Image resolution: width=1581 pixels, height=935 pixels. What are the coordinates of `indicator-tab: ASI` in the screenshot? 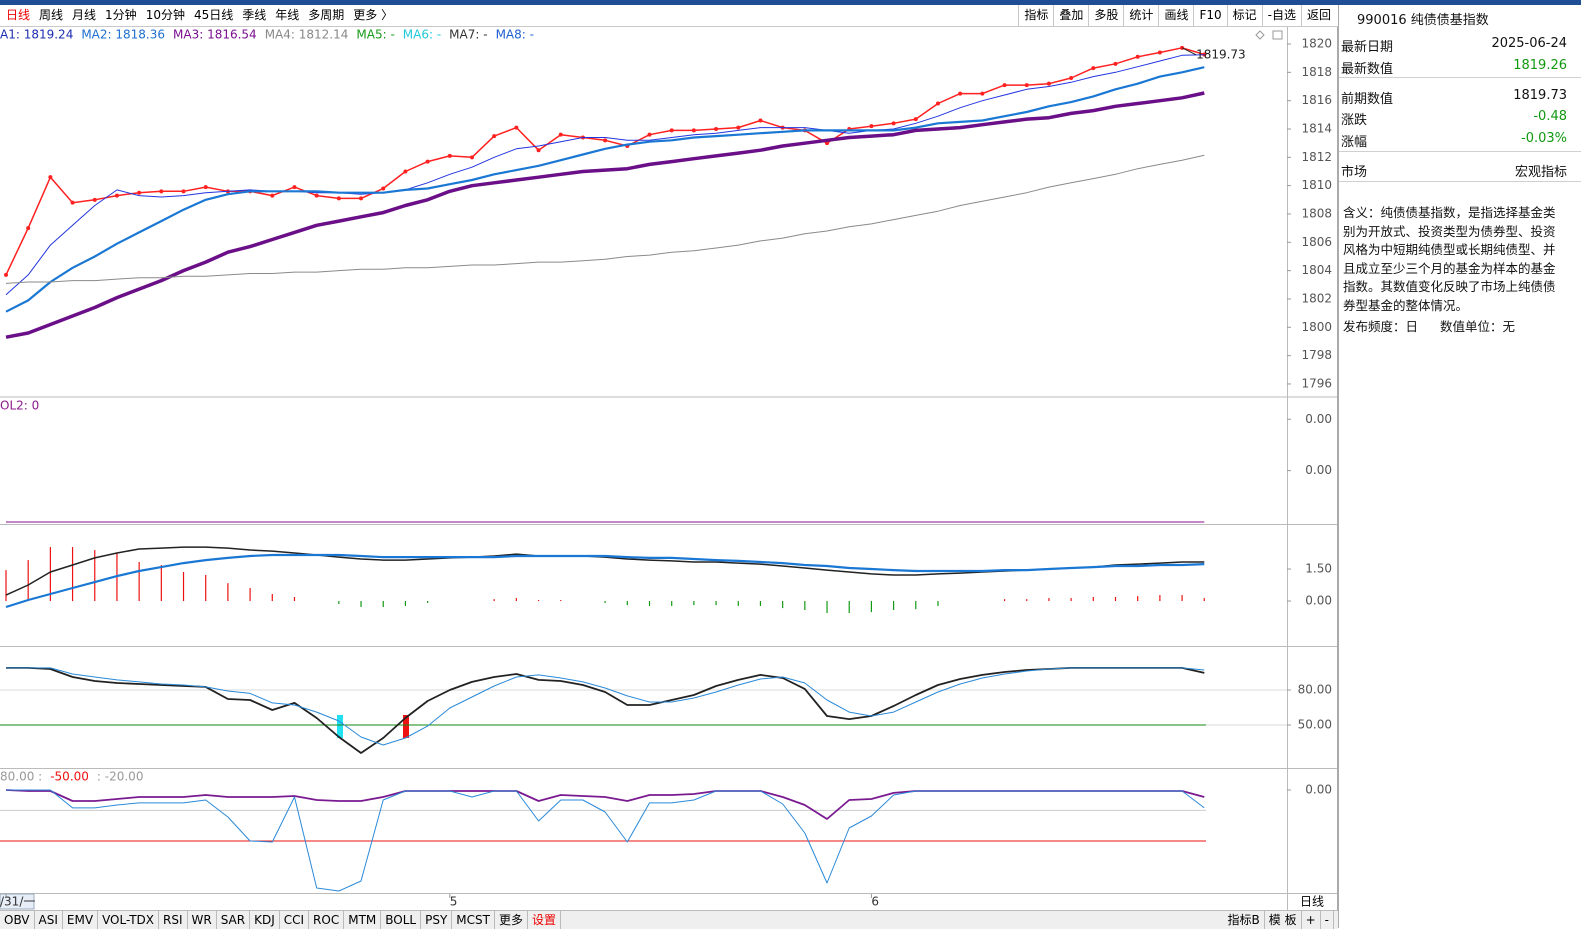 It's located at (49, 920).